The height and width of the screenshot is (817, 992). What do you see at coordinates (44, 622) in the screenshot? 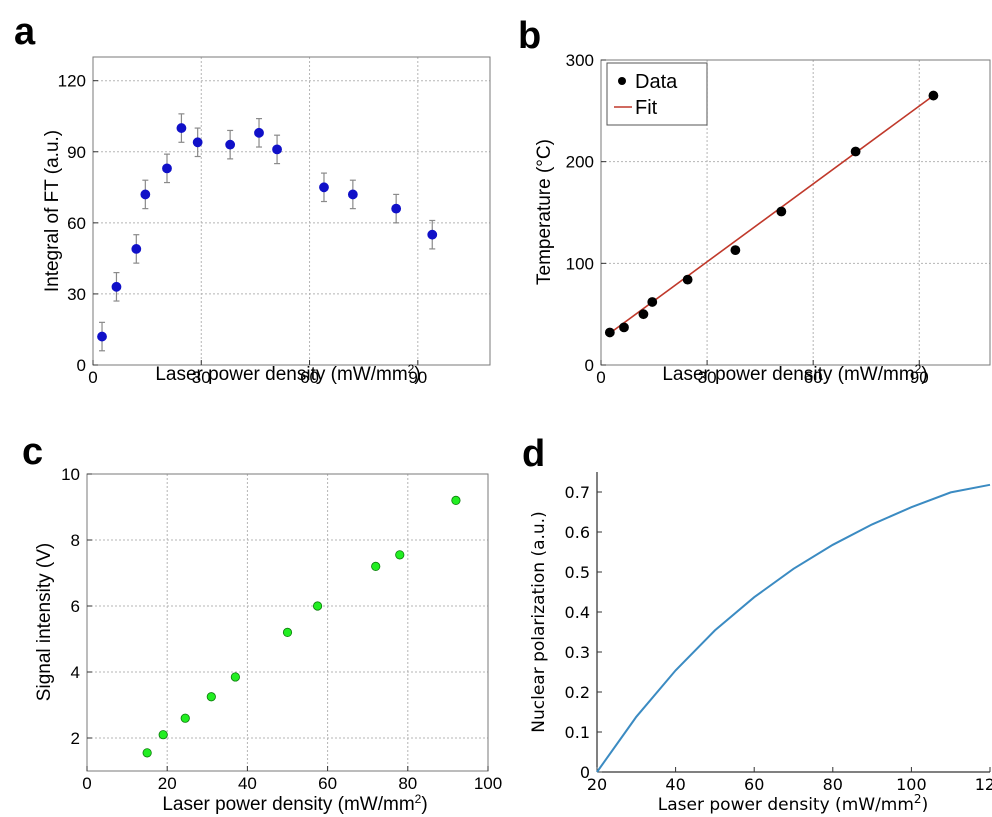
I see `y-axis-label: Signal intensity (V)` at bounding box center [44, 622].